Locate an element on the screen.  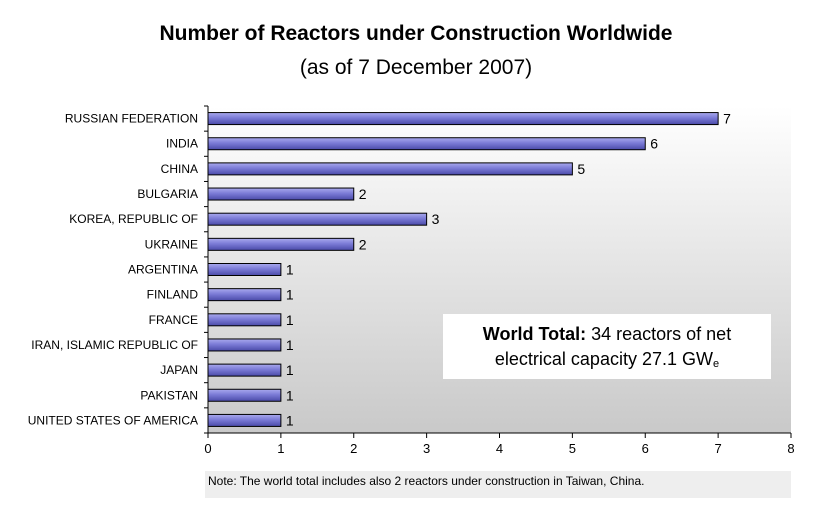
category-label-1: INDIA is located at coordinates (182, 144).